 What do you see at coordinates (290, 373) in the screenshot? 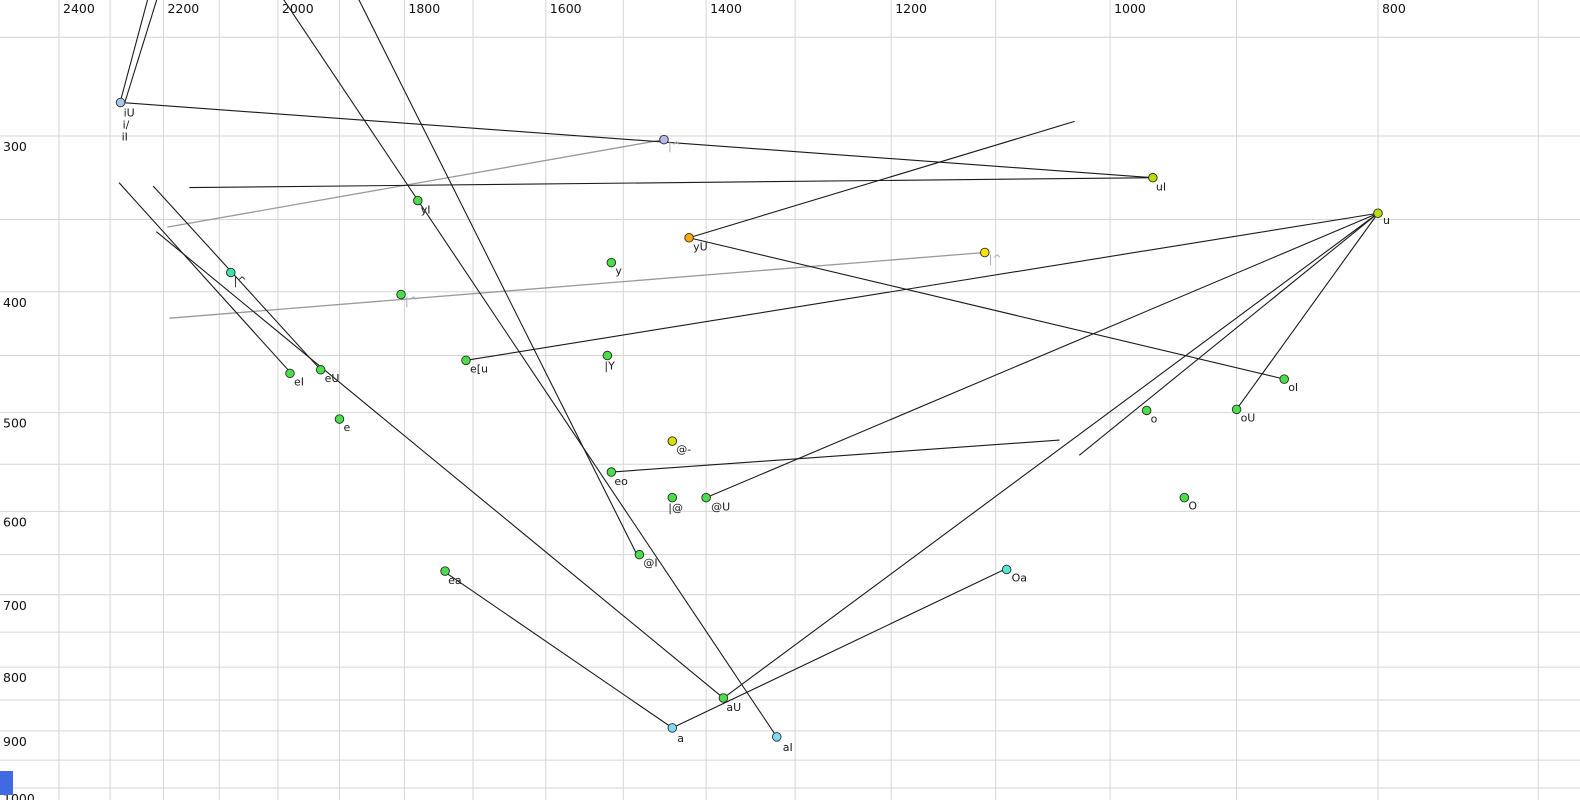
I see `point-eI` at bounding box center [290, 373].